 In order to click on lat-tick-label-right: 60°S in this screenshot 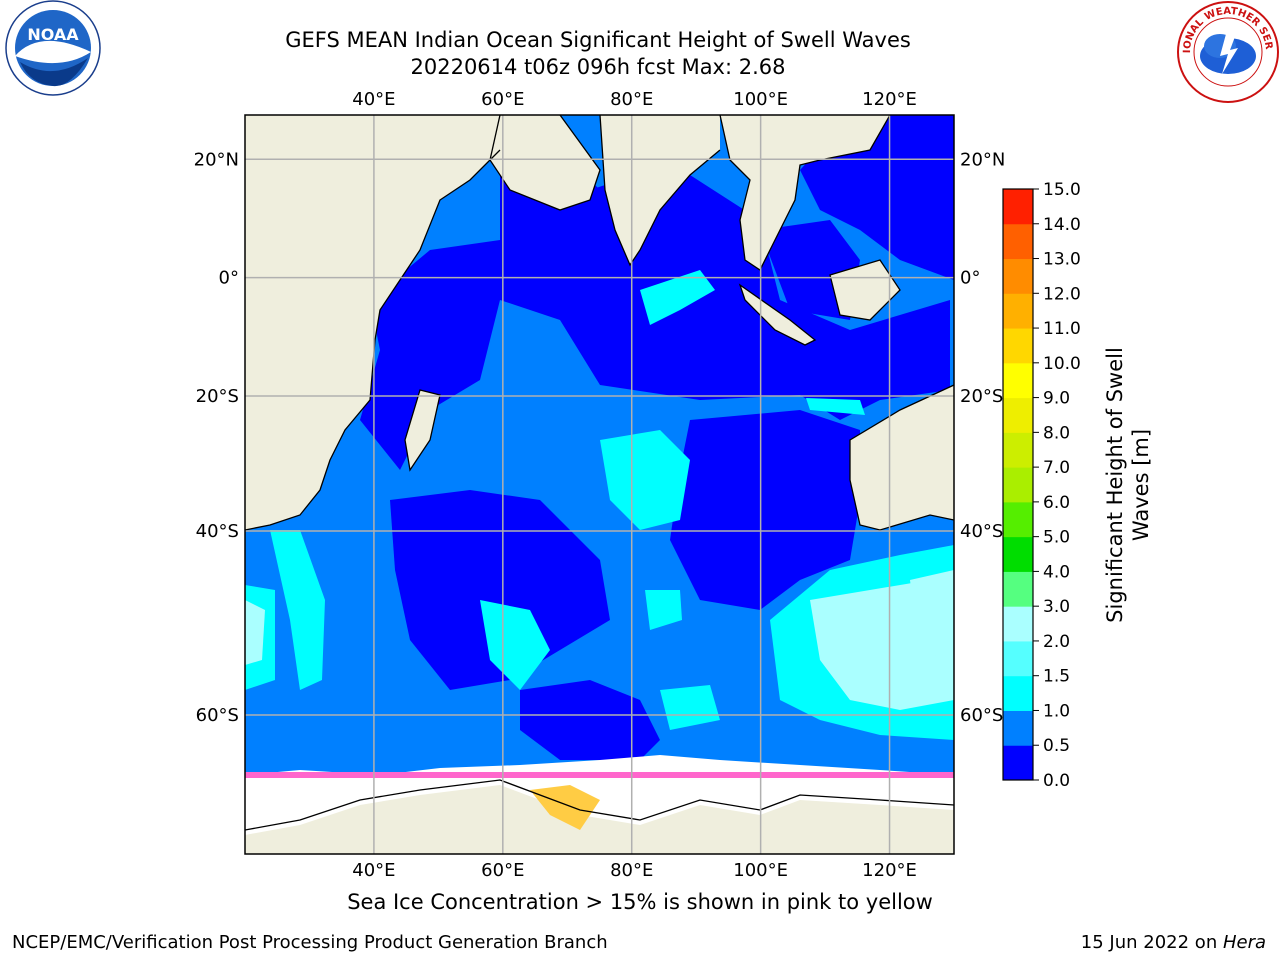, I will do `click(981, 715)`.